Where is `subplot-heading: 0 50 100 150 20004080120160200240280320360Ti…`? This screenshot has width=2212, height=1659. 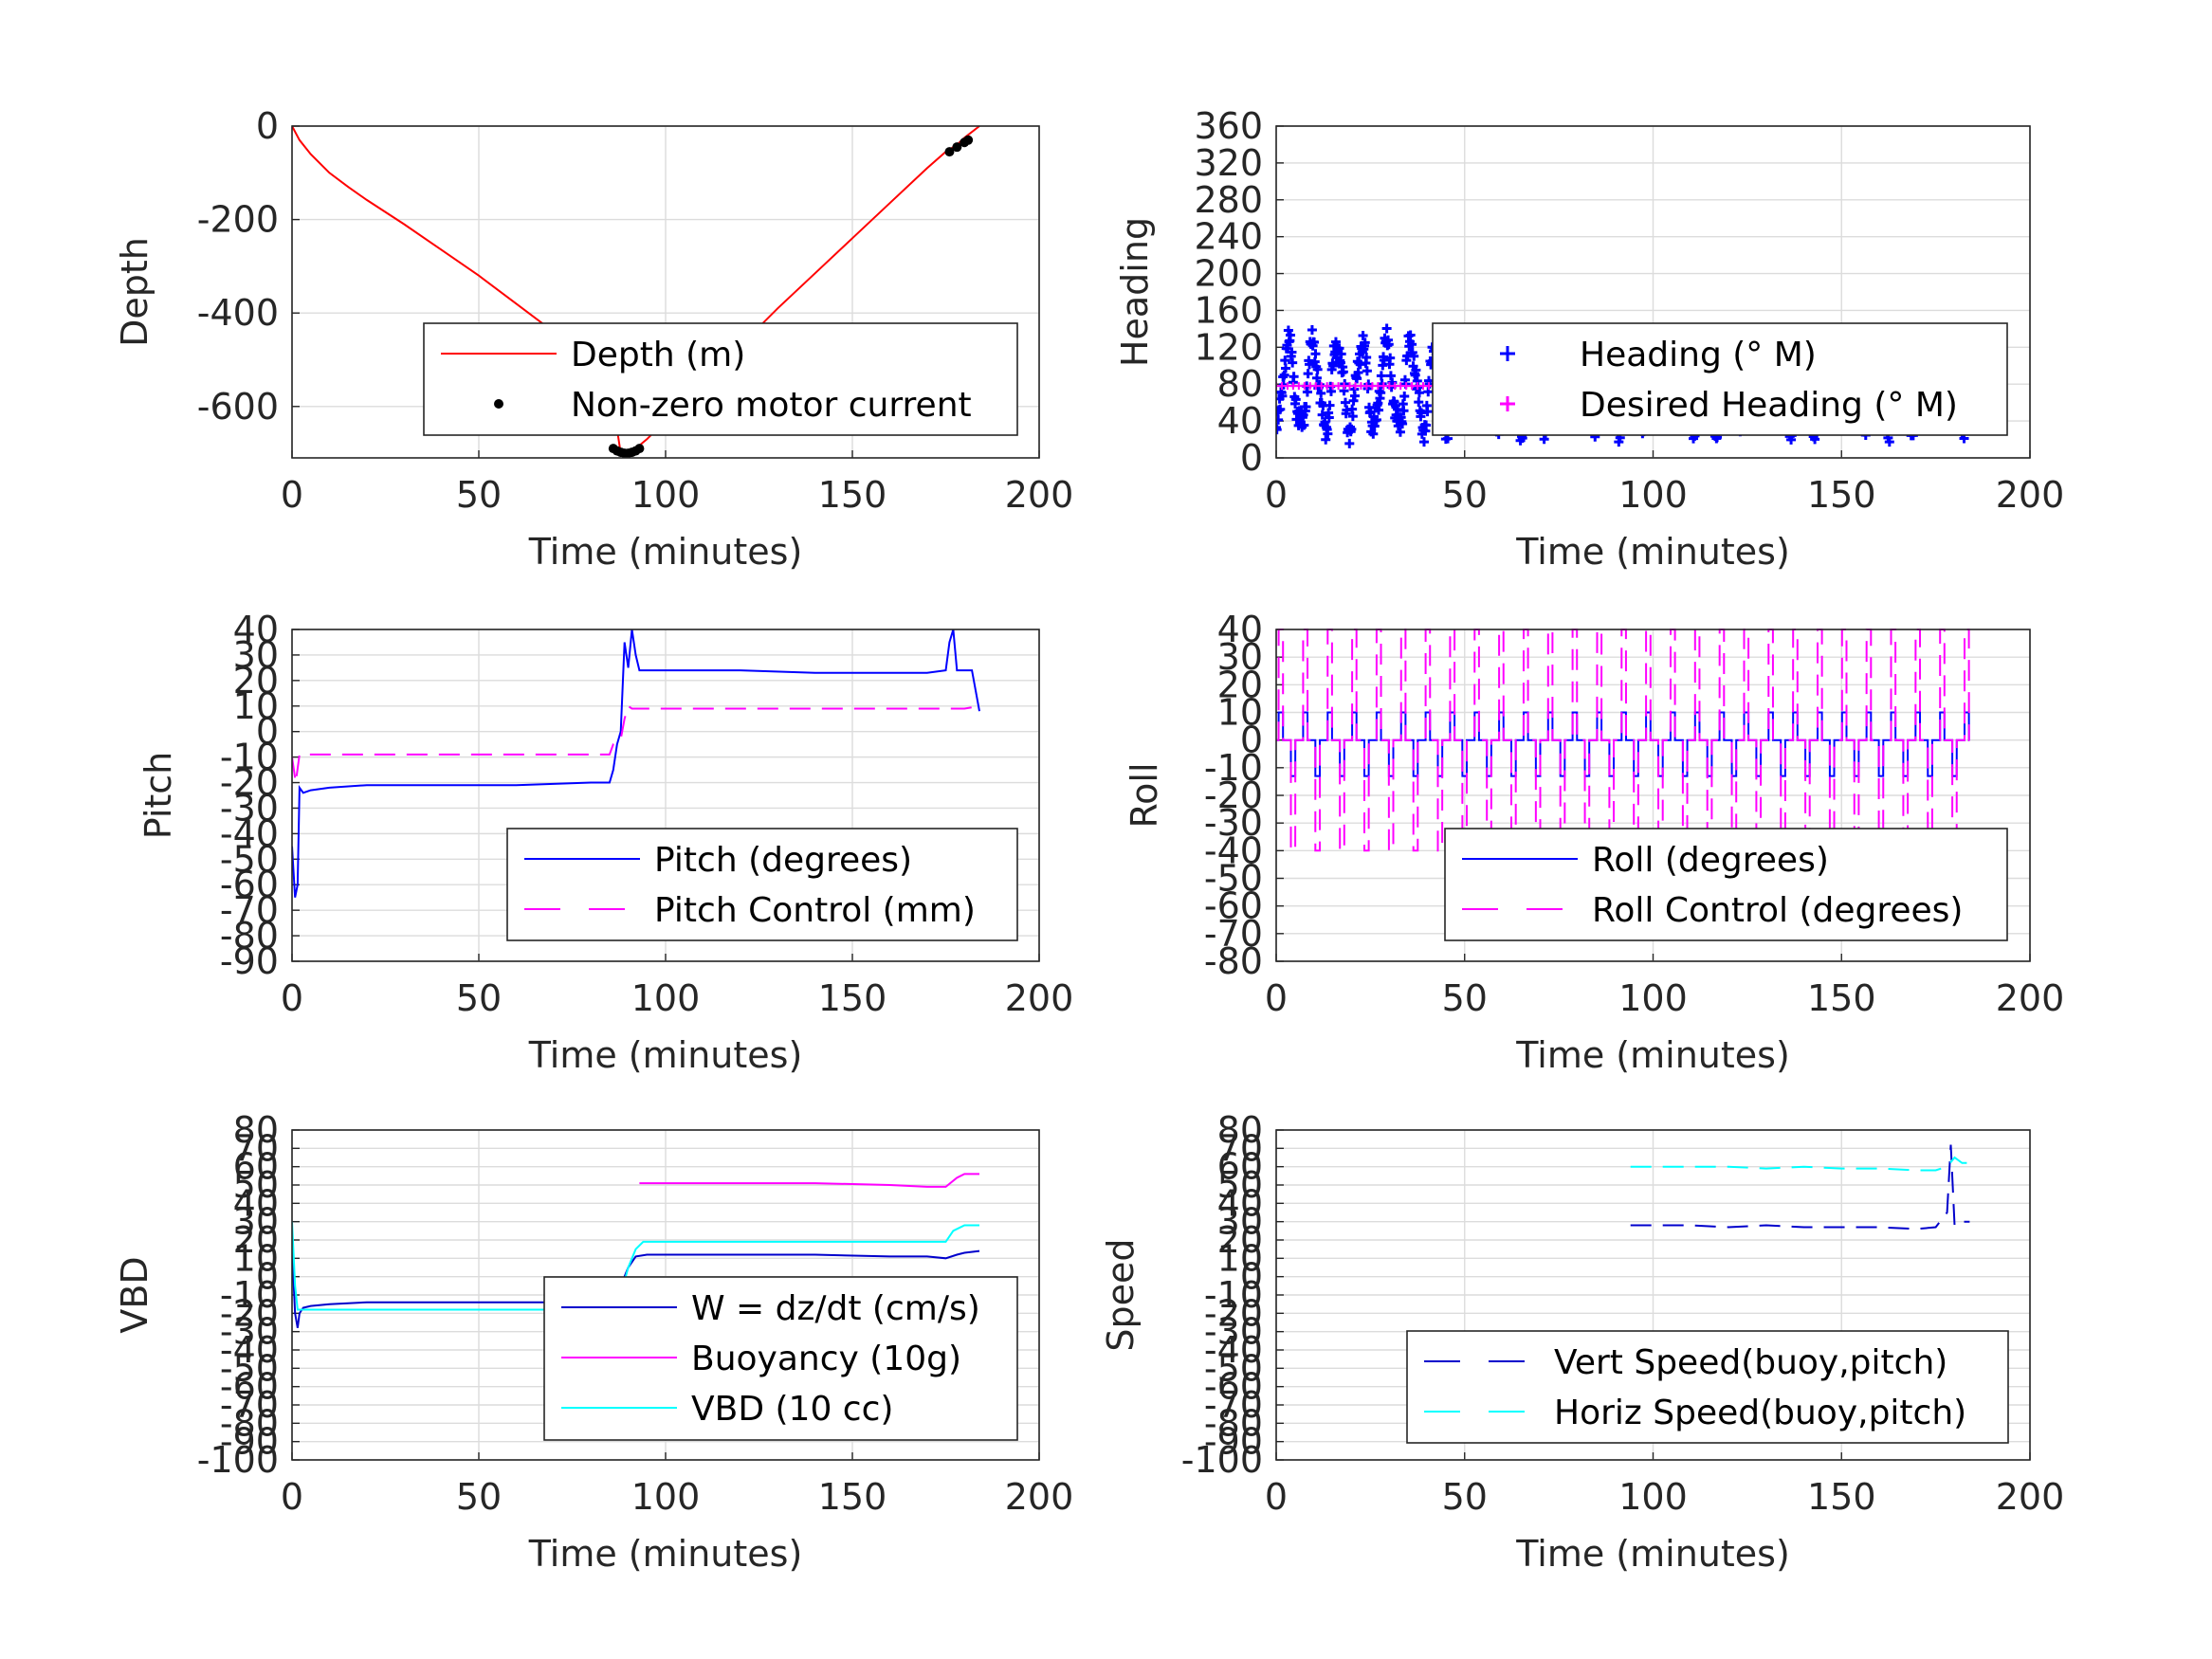
subplot-heading: 0 50 100 150 20004080120160200240280320360Ti… is located at coordinates (1589, 339).